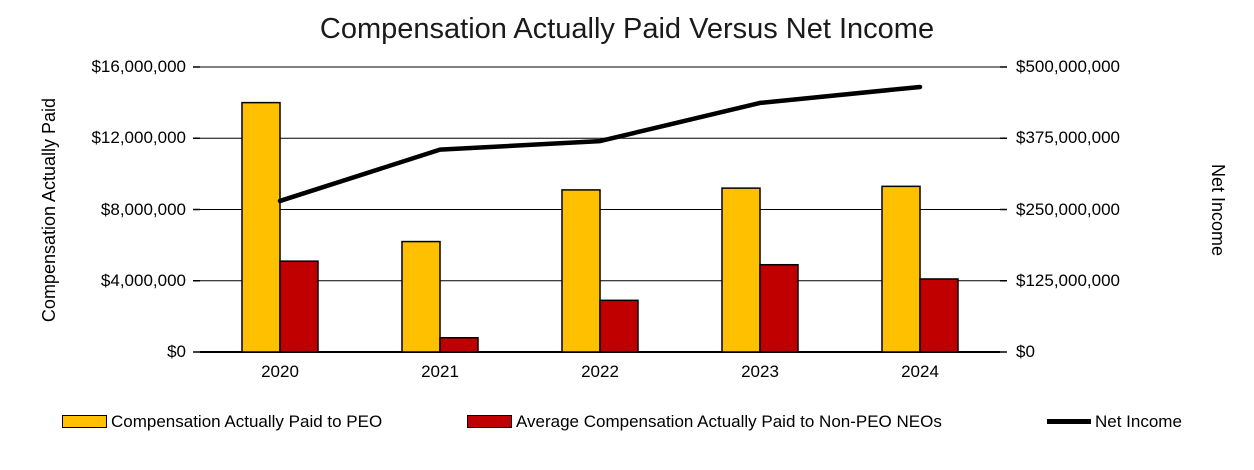  Describe the element at coordinates (459, 345) in the screenshot. I see `non-peo-bar-2021` at that location.